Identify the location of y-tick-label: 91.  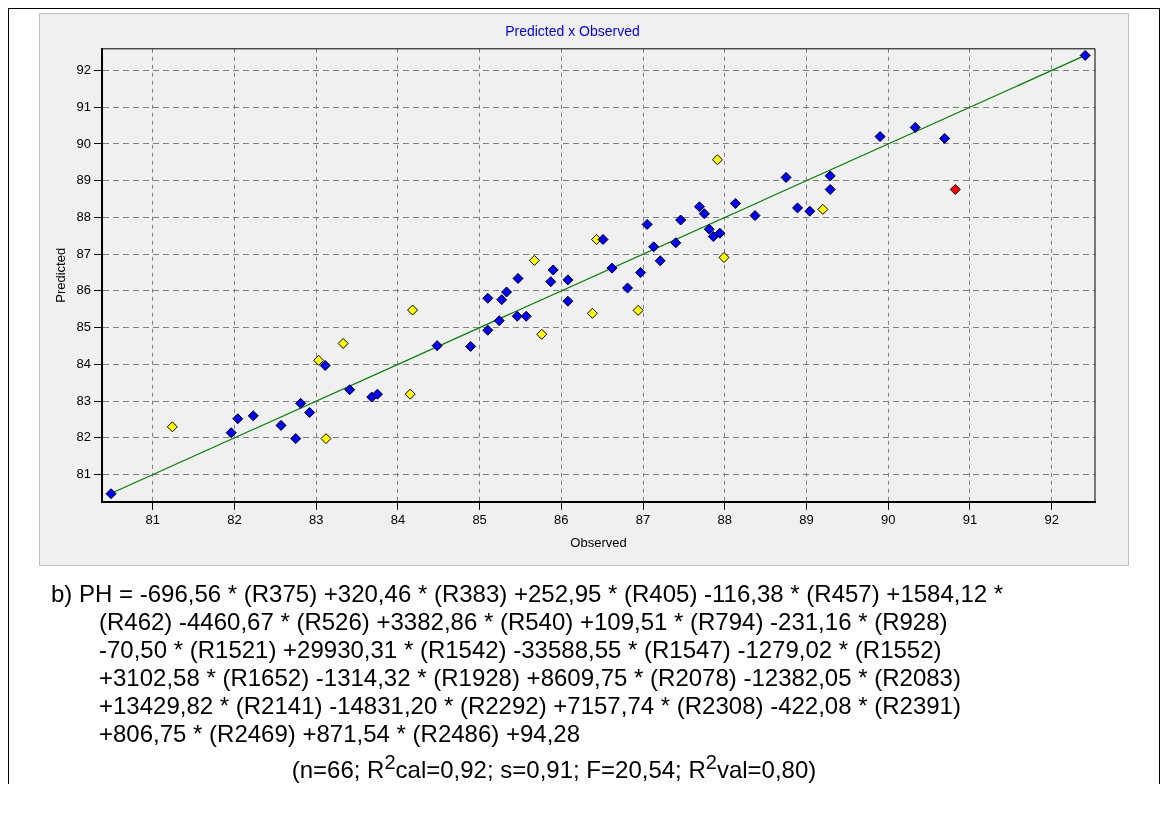
(84, 106).